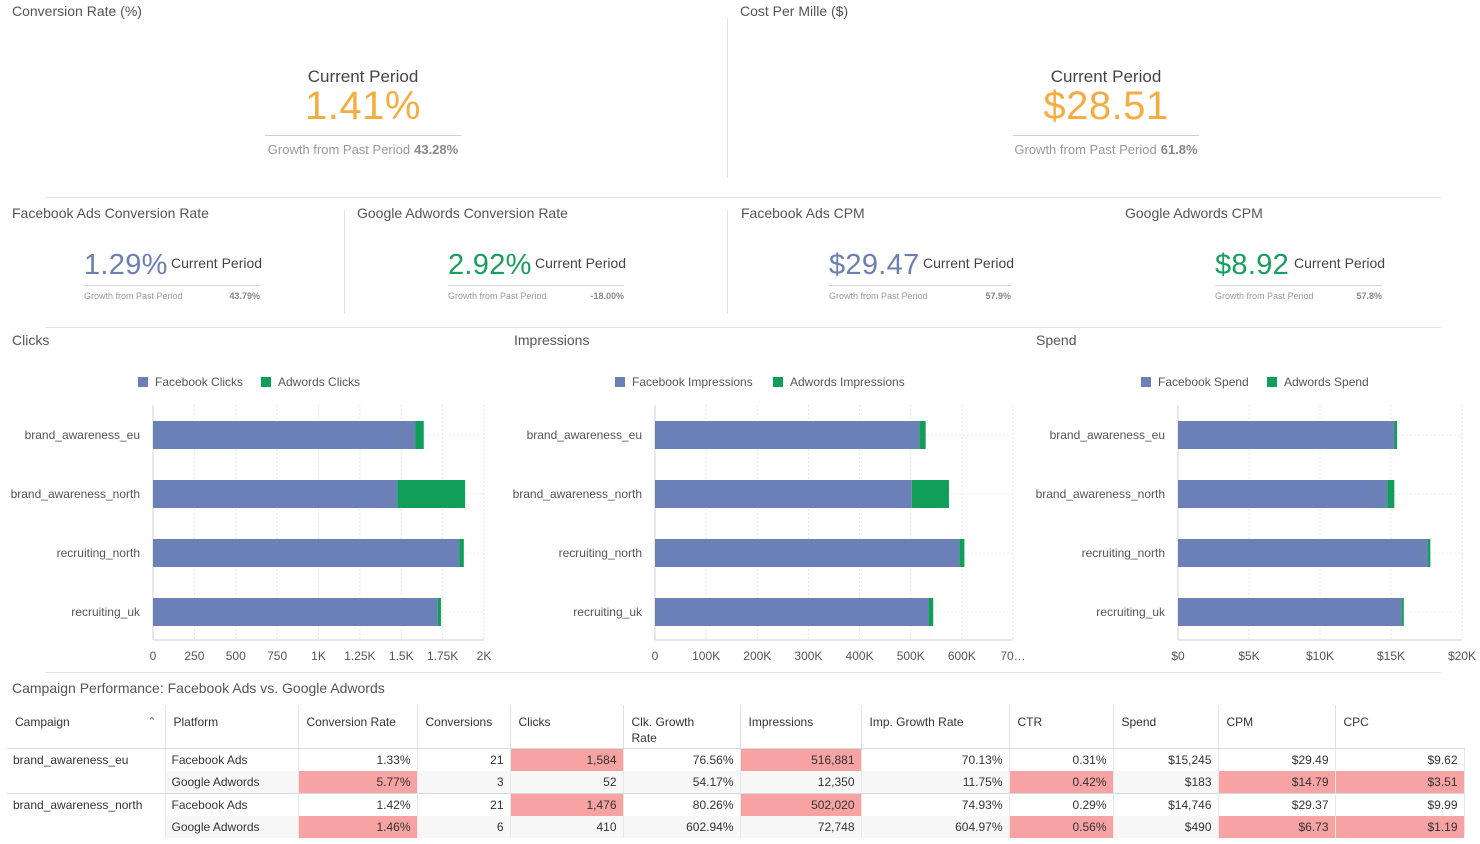  What do you see at coordinates (358, 759) in the screenshot?
I see `table-cell: 1.33%` at bounding box center [358, 759].